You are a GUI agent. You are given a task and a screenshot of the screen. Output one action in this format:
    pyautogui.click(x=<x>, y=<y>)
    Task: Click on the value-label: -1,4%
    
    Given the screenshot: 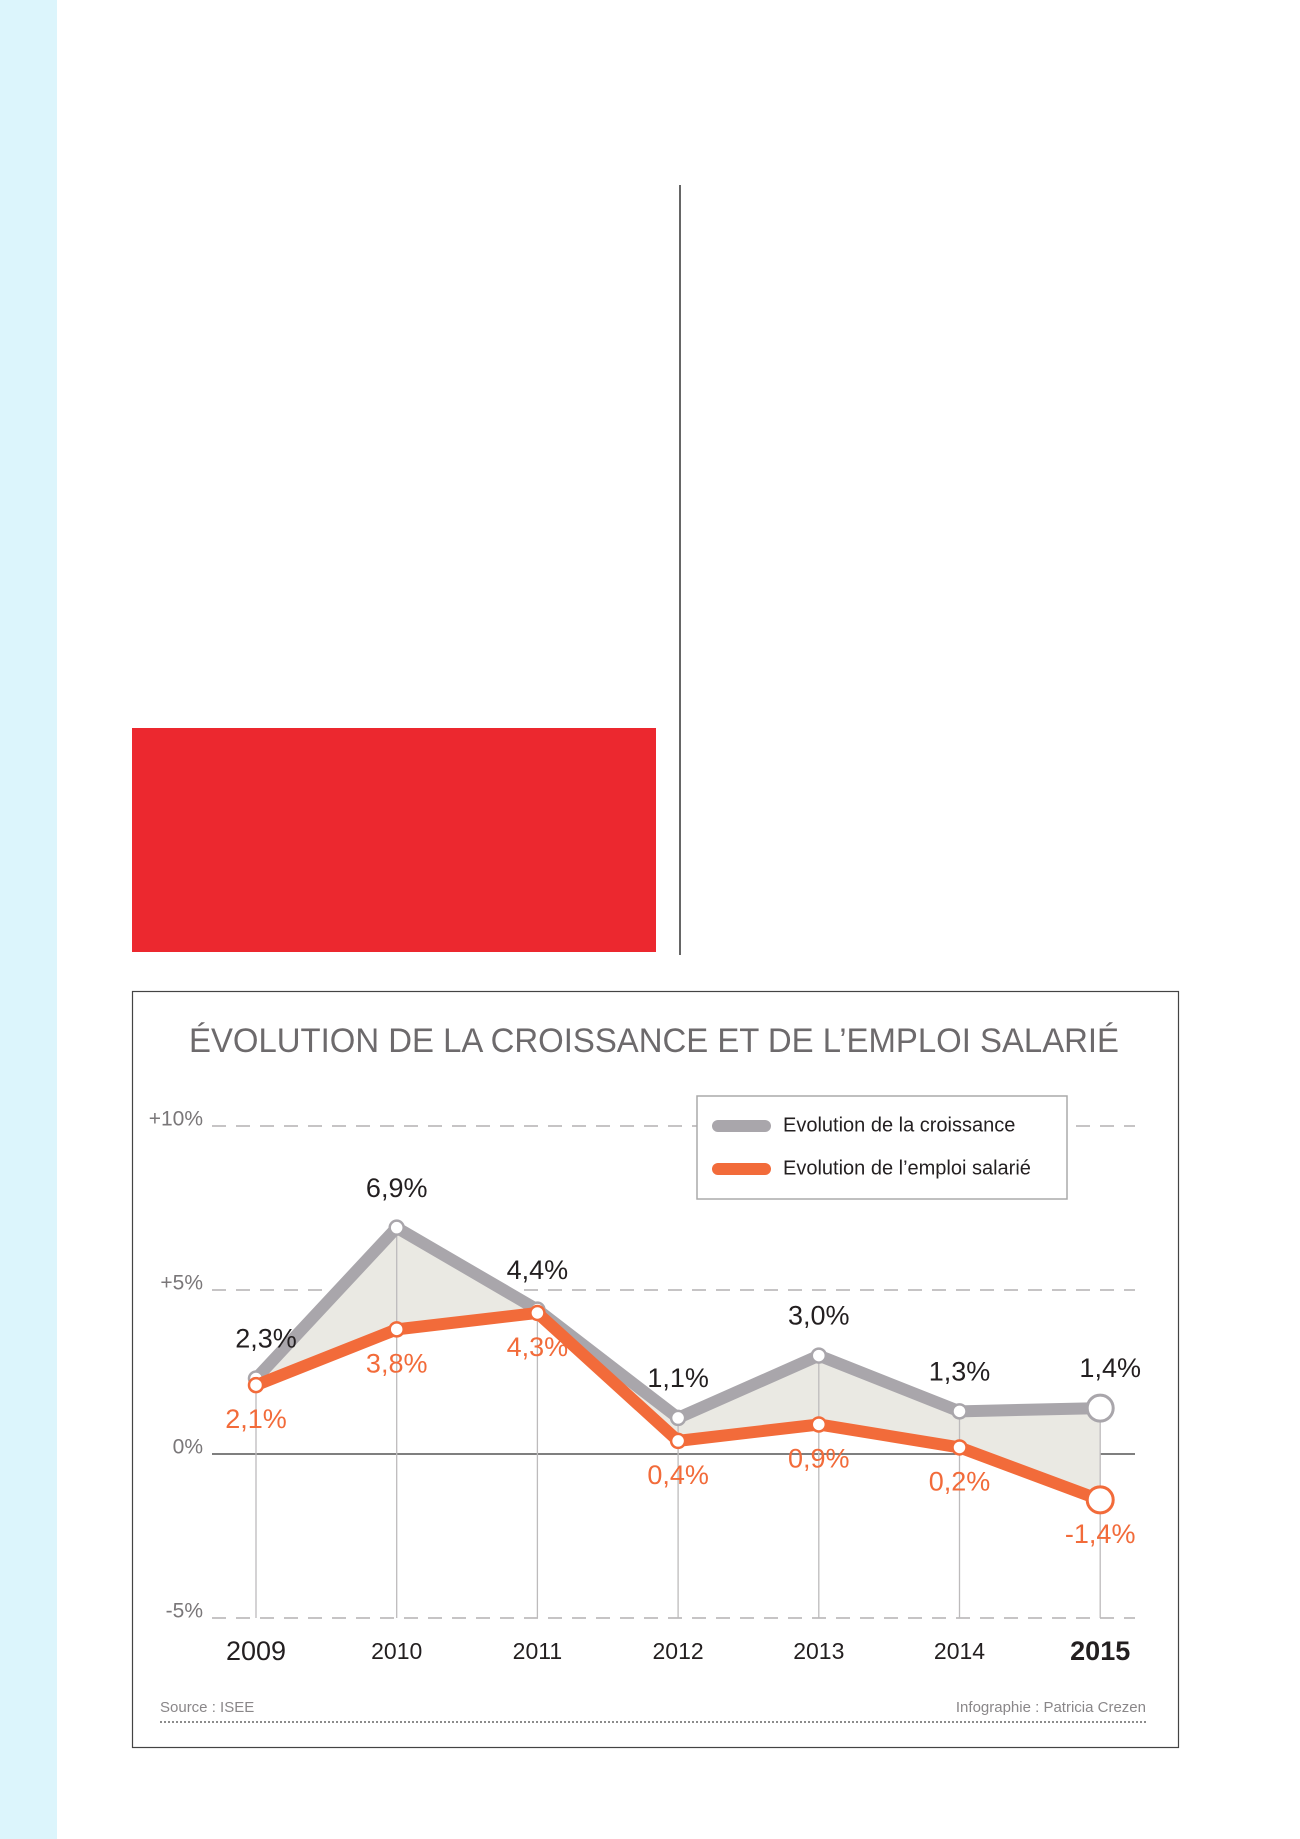 What is the action you would take?
    pyautogui.click(x=1100, y=1534)
    